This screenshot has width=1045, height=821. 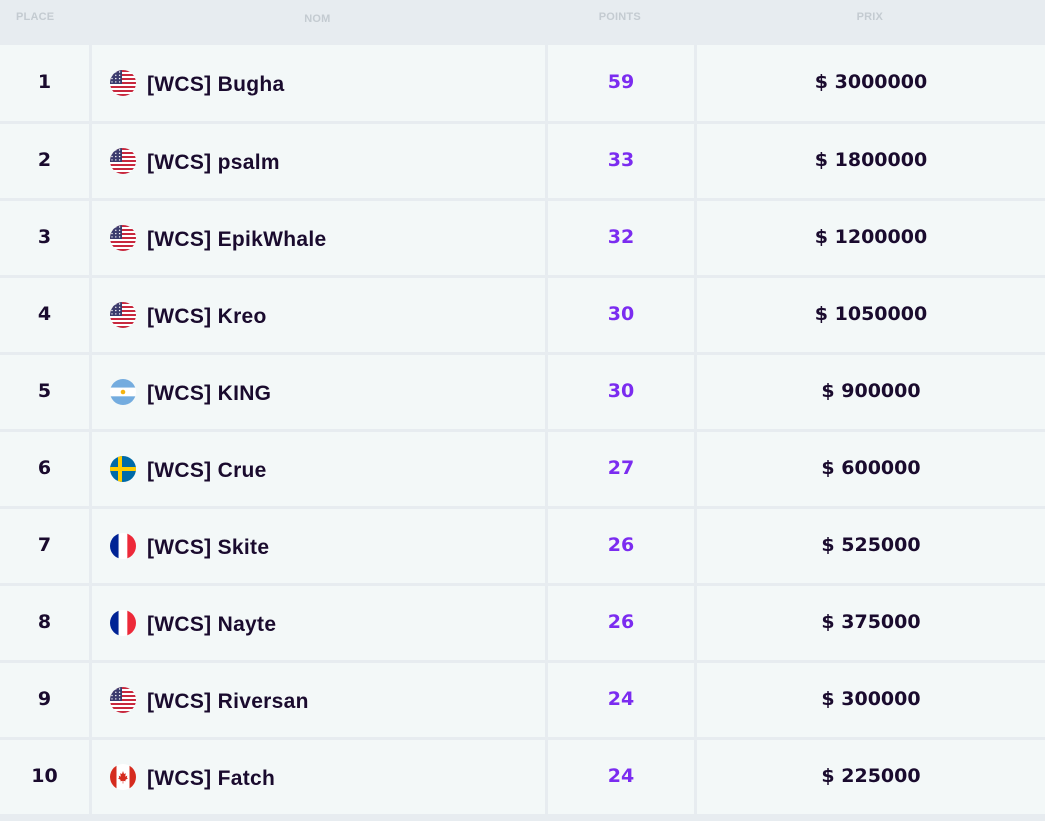 What do you see at coordinates (123, 392) in the screenshot?
I see `argentina-flag-icon` at bounding box center [123, 392].